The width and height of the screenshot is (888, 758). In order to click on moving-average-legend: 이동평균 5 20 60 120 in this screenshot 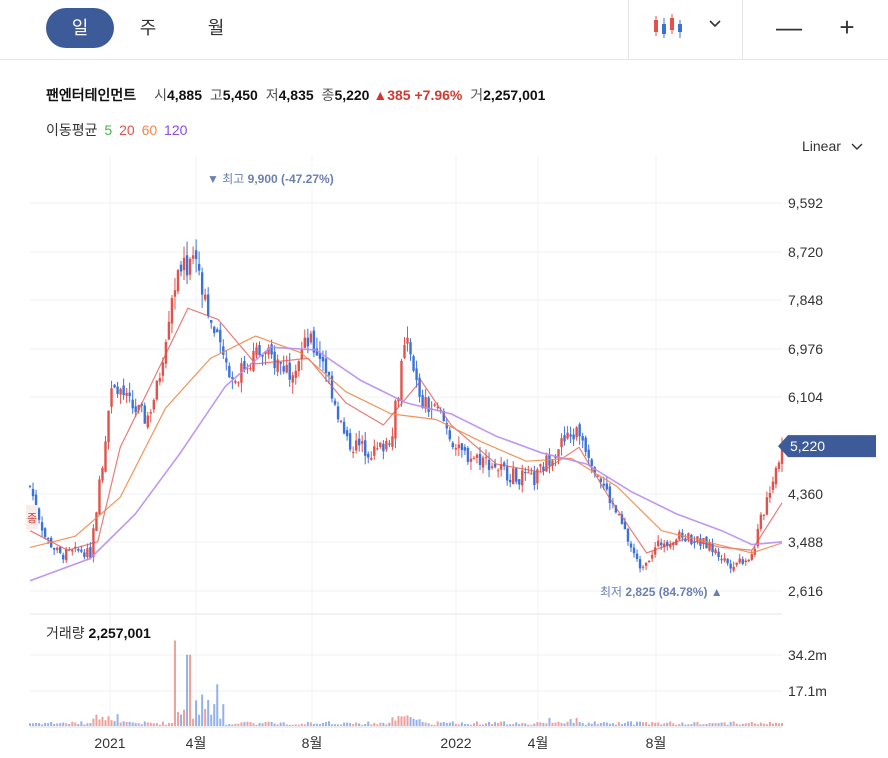, I will do `click(116, 130)`.